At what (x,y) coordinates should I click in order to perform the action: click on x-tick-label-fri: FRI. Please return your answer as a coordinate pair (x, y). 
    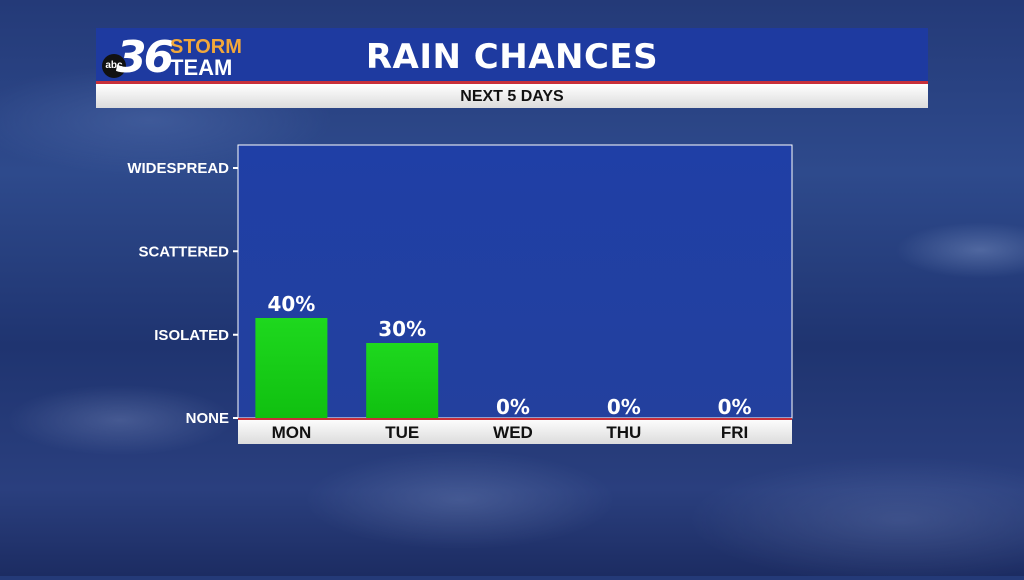
    Looking at the image, I should click on (734, 432).